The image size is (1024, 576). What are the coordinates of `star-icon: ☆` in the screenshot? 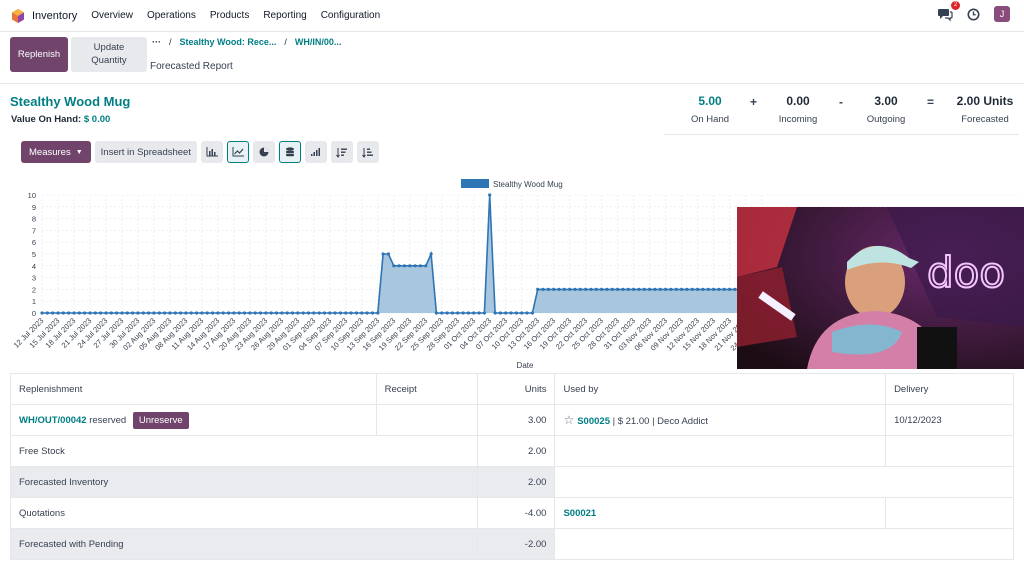 It's located at (569, 420).